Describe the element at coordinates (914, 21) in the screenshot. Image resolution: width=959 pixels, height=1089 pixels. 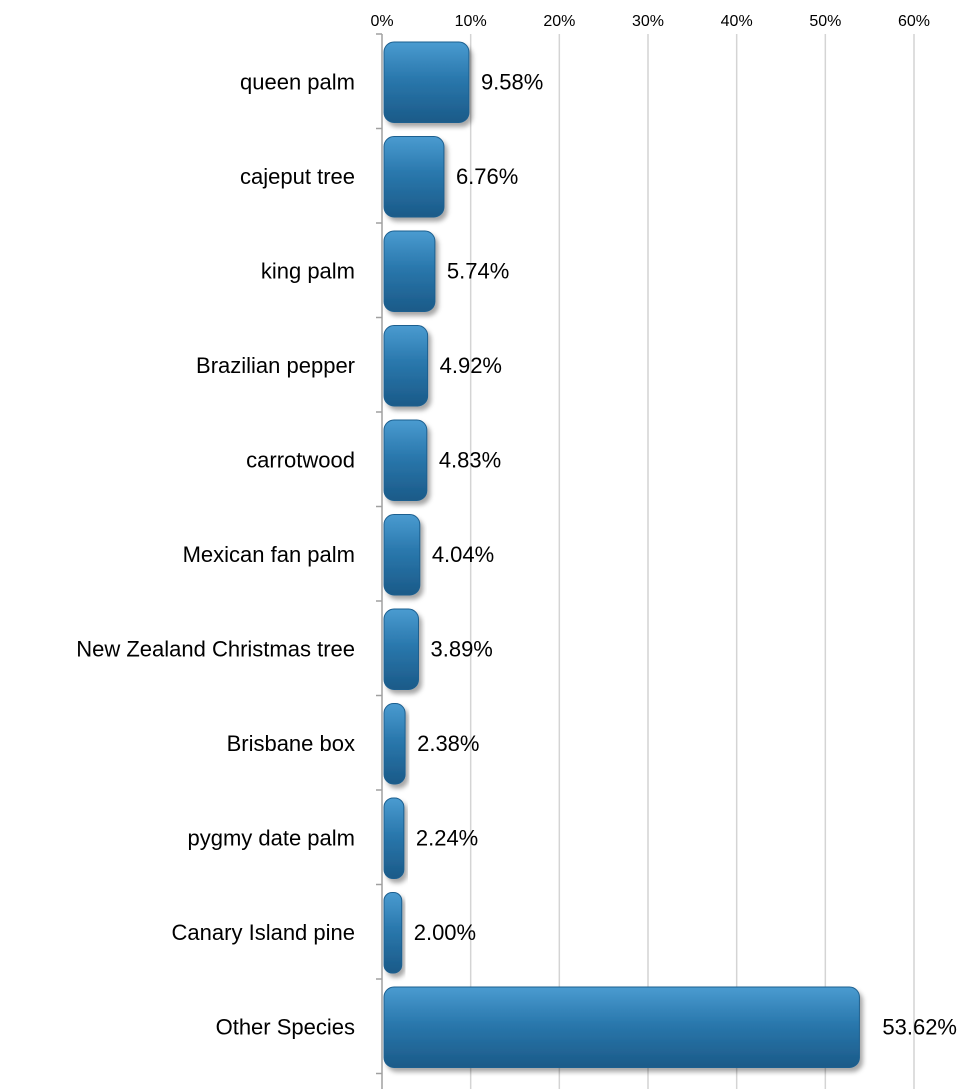
I see `tick-label-60: 60%` at that location.